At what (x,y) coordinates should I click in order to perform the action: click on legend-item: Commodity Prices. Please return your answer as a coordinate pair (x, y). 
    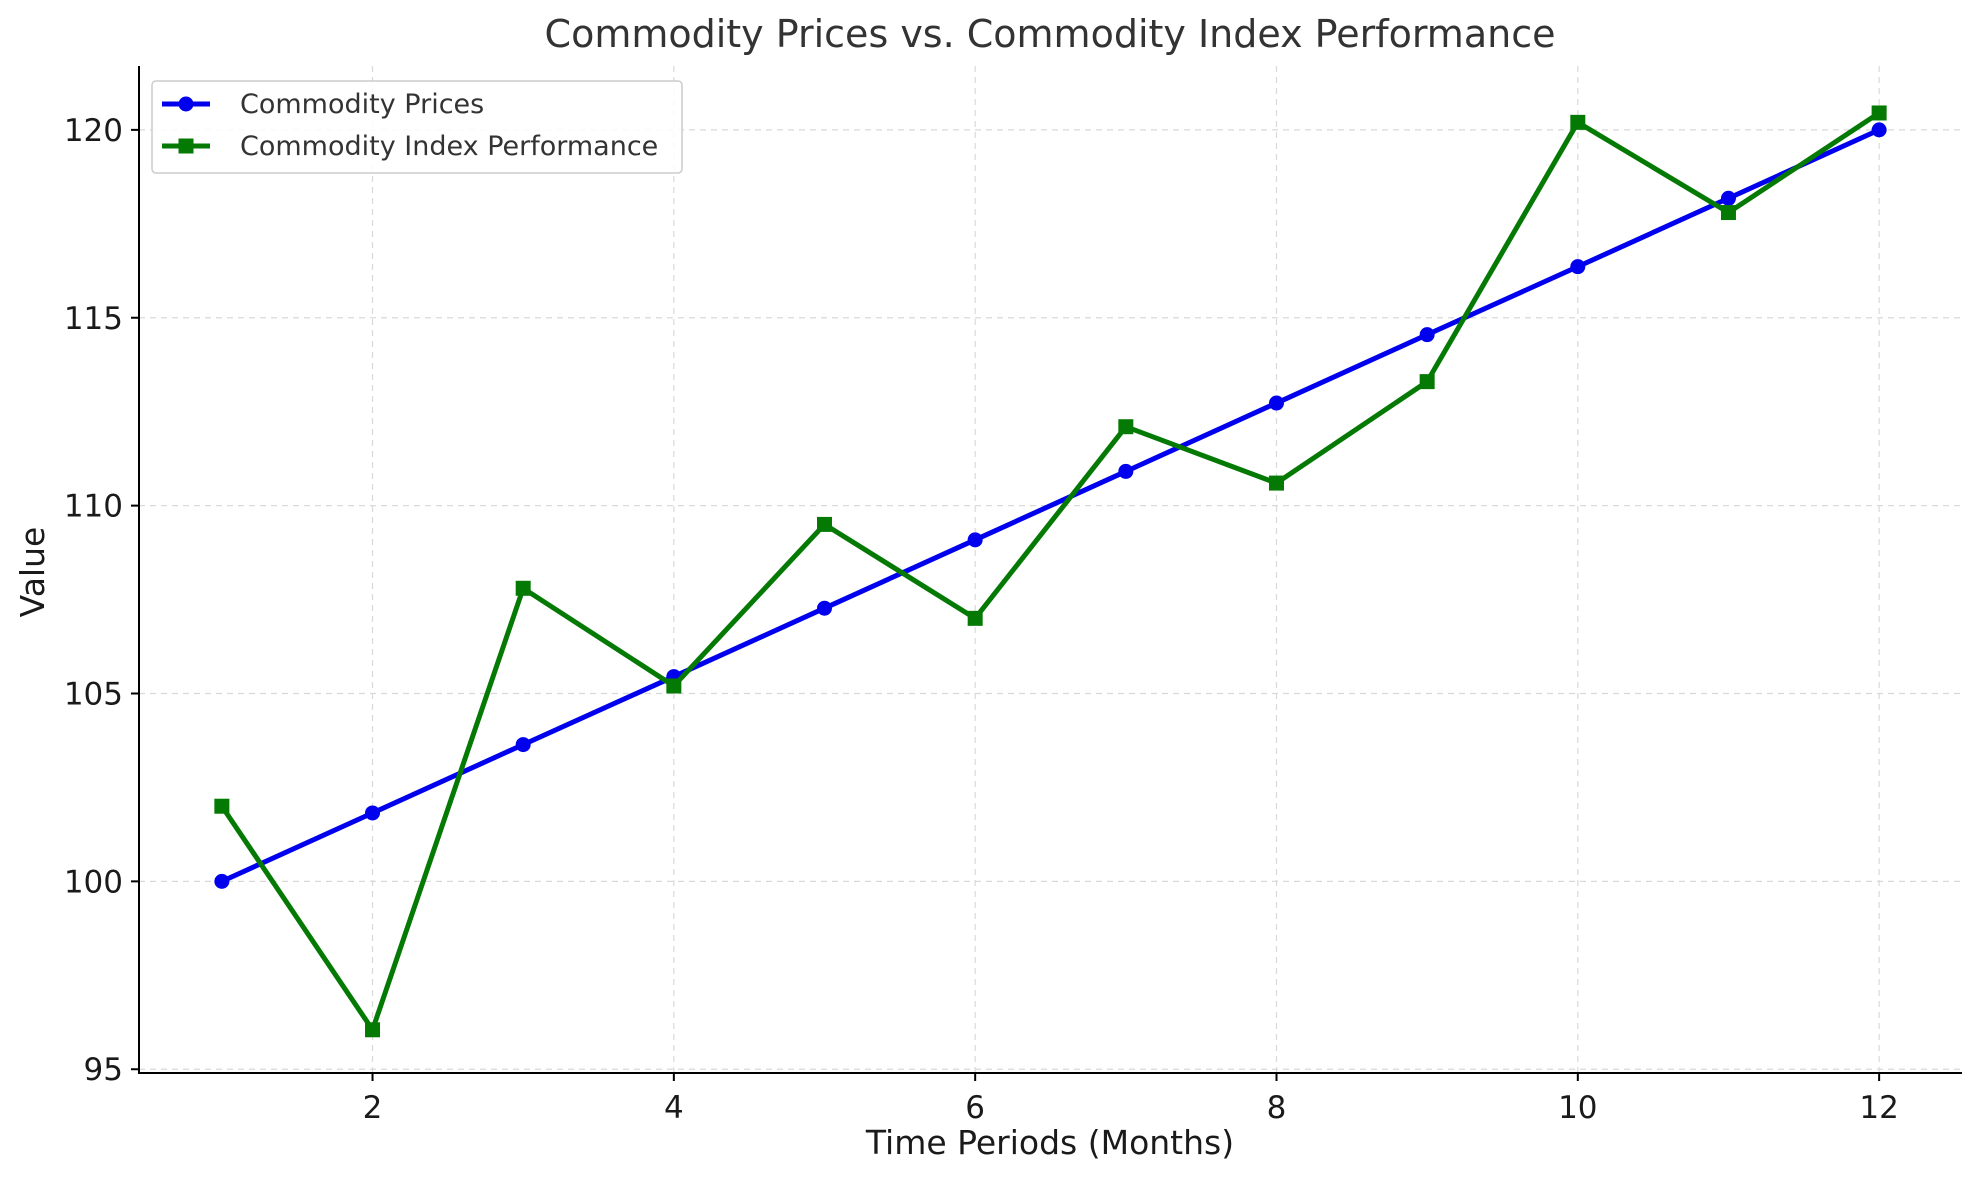
    Looking at the image, I should click on (323, 104).